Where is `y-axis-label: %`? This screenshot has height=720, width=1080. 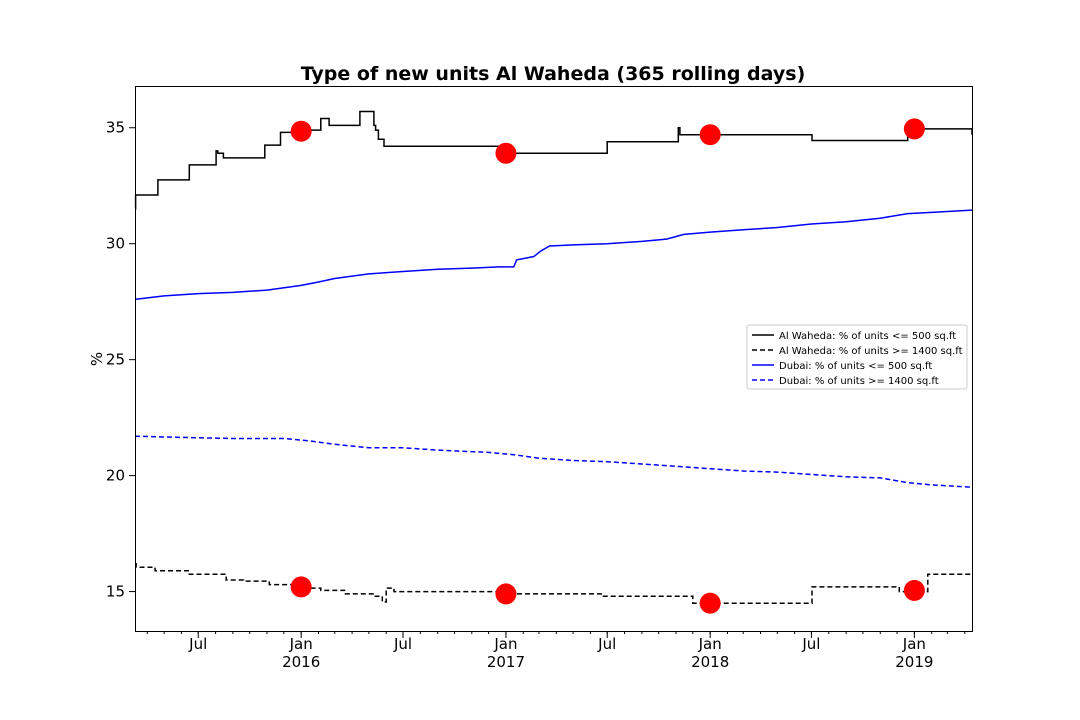
y-axis-label: % is located at coordinates (97, 359).